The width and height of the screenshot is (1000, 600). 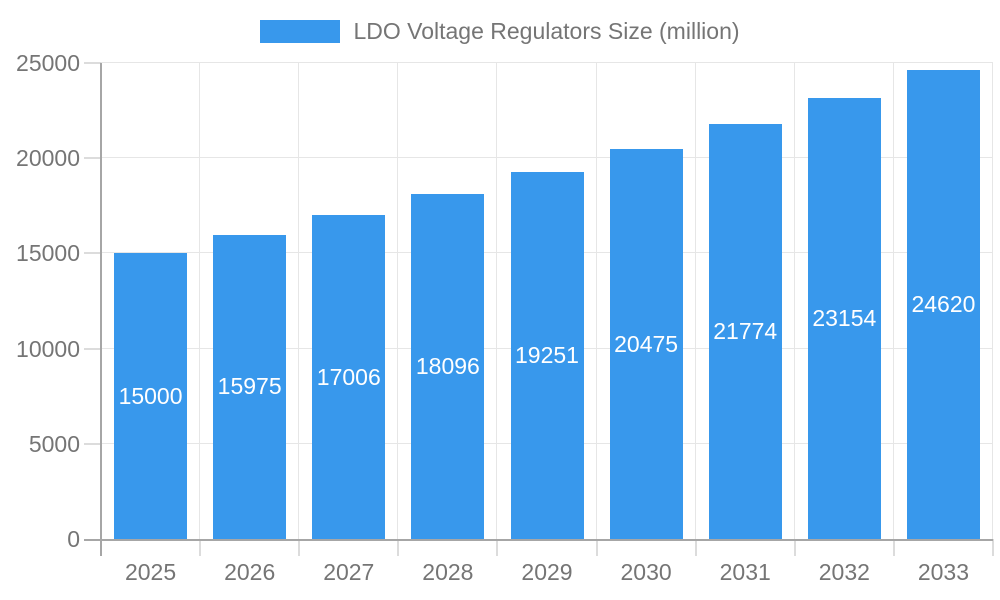 I want to click on bar: 17006, so click(x=349, y=377).